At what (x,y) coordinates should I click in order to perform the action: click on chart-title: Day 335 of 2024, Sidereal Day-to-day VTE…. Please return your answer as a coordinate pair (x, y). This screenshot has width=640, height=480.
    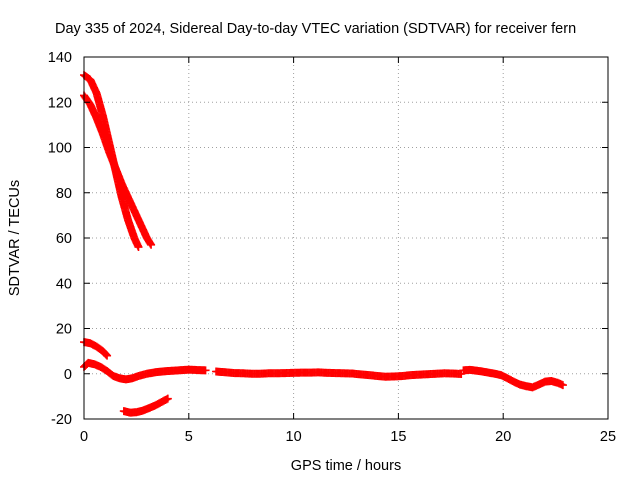
    Looking at the image, I should click on (315, 29).